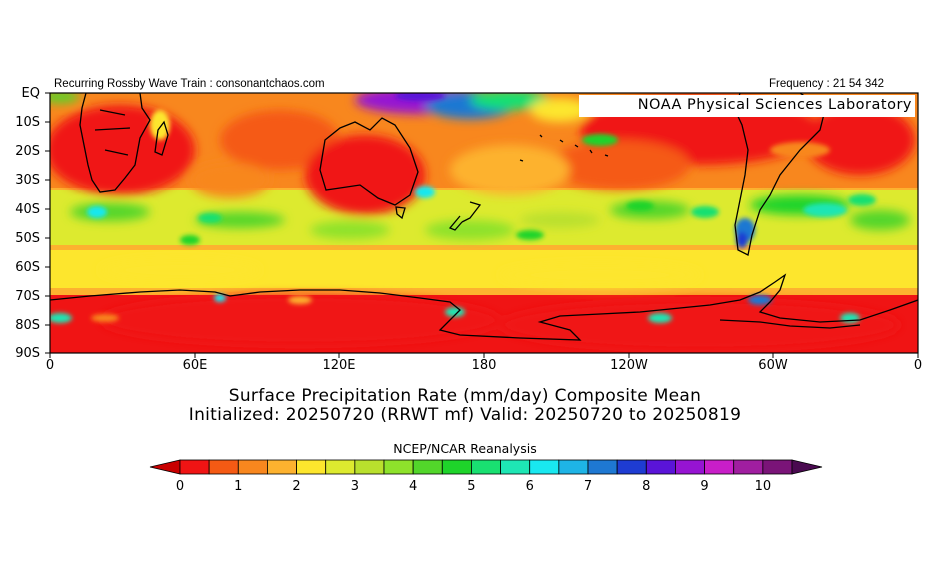 The image size is (930, 580). I want to click on colorbar-label: 4, so click(413, 486).